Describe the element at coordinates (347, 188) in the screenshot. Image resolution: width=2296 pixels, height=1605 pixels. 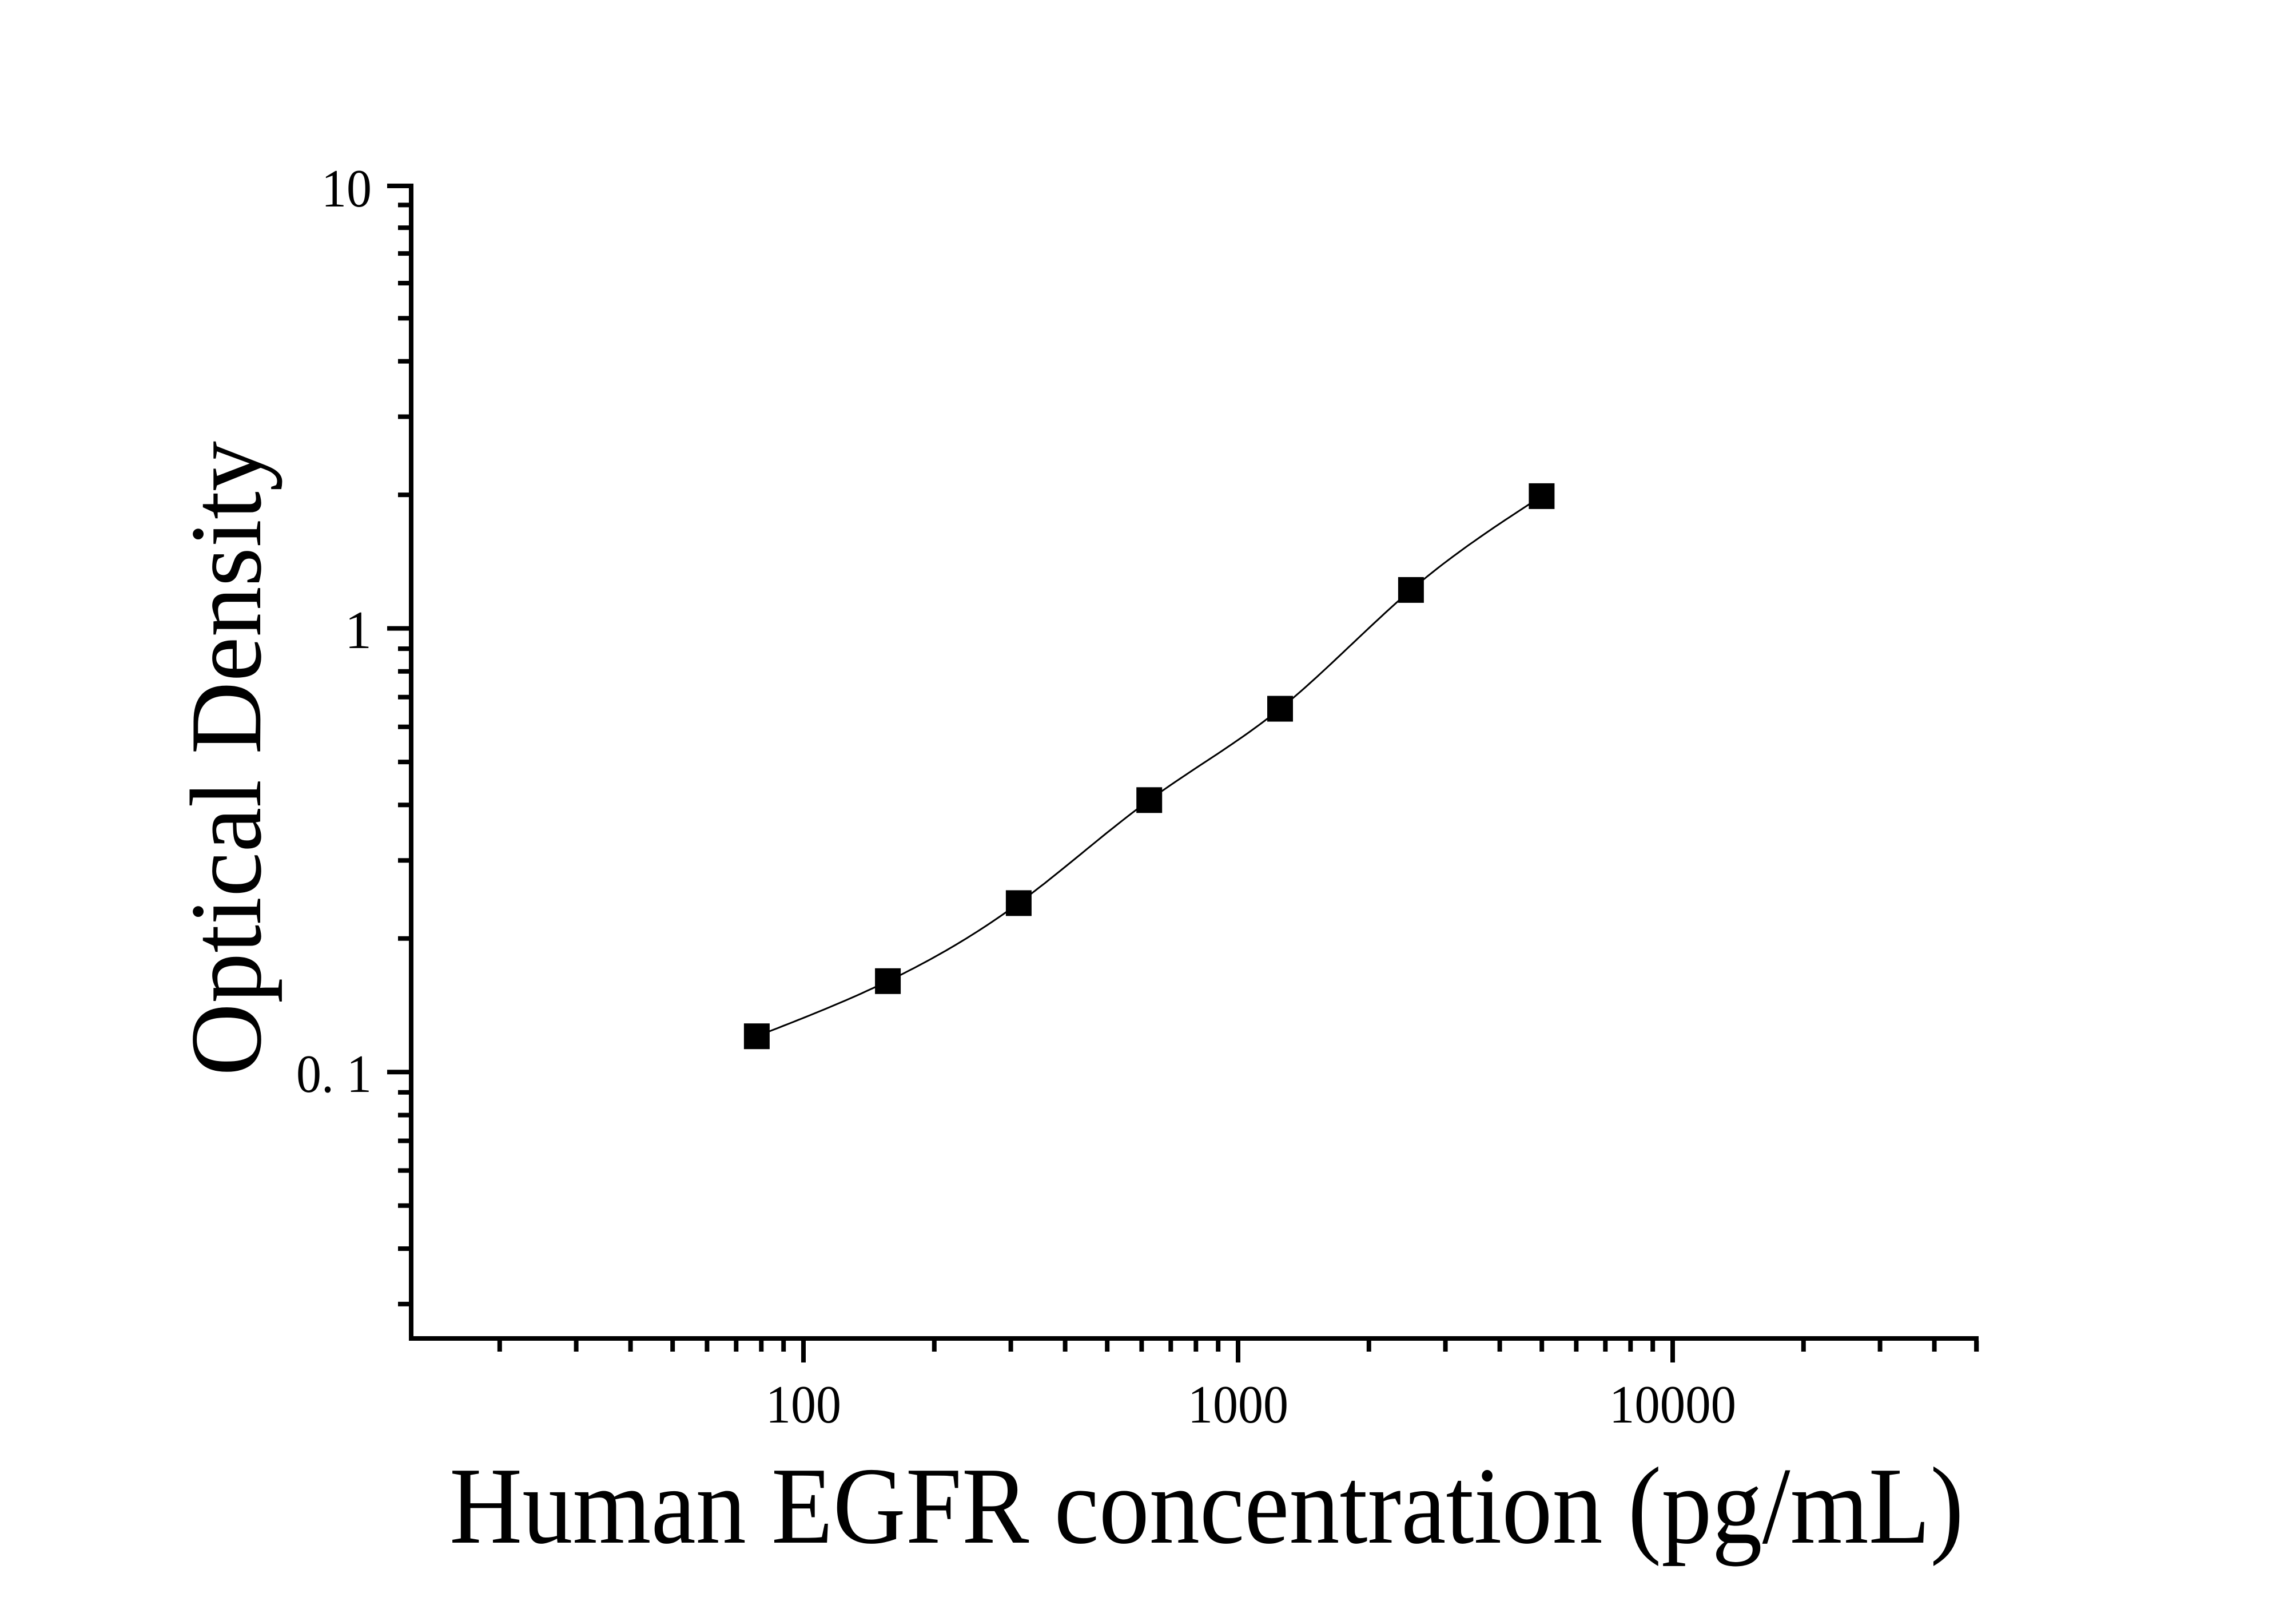
I see `svg-text: 10` at that location.